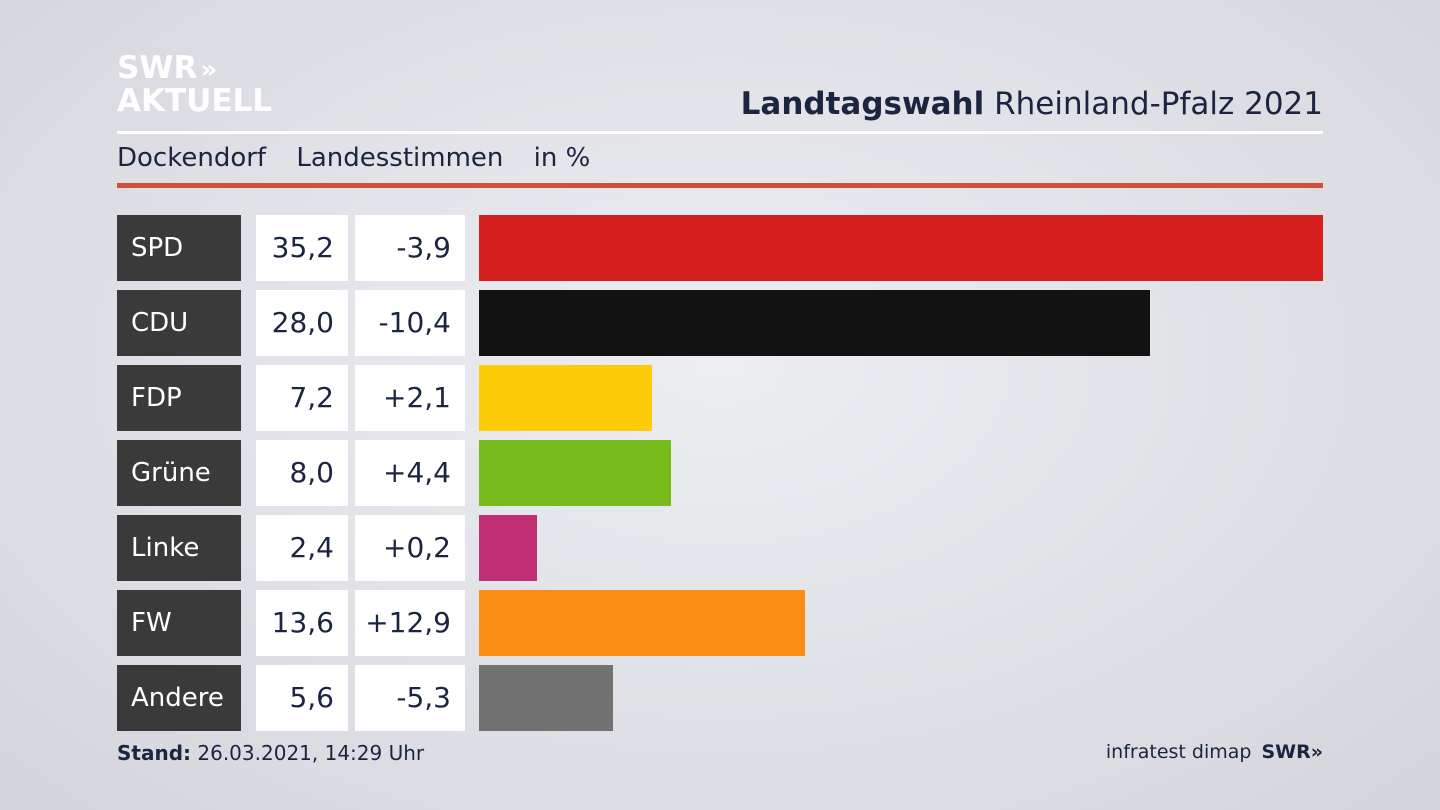 The image size is (1440, 810). I want to click on change-label: +12,9, so click(410, 623).